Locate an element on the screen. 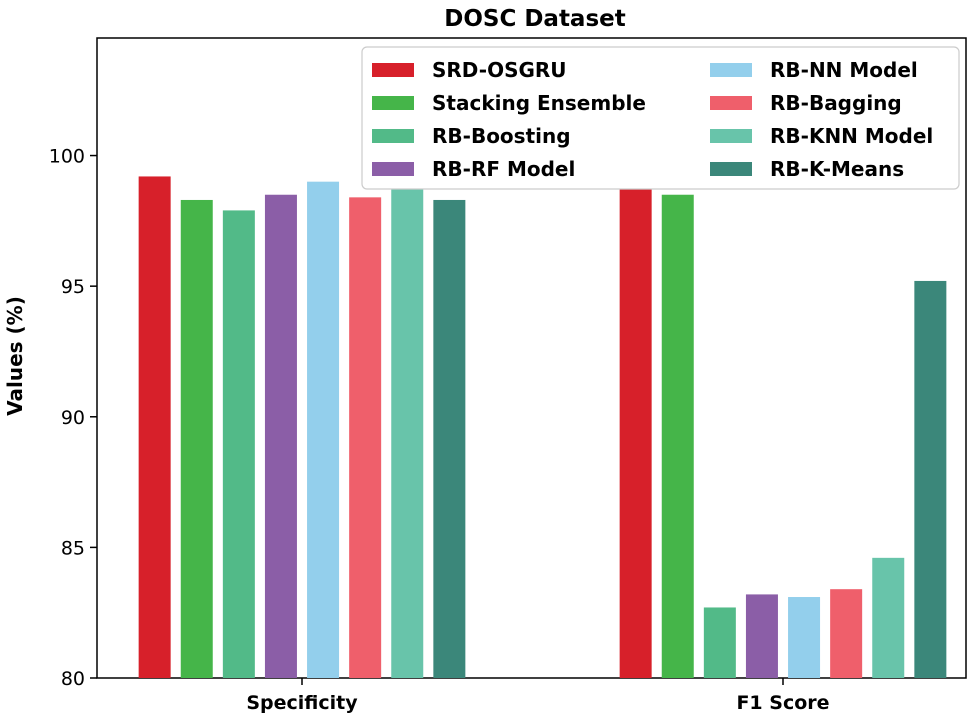 The height and width of the screenshot is (718, 975). y-tick-label: 80 is located at coordinates (73, 679).